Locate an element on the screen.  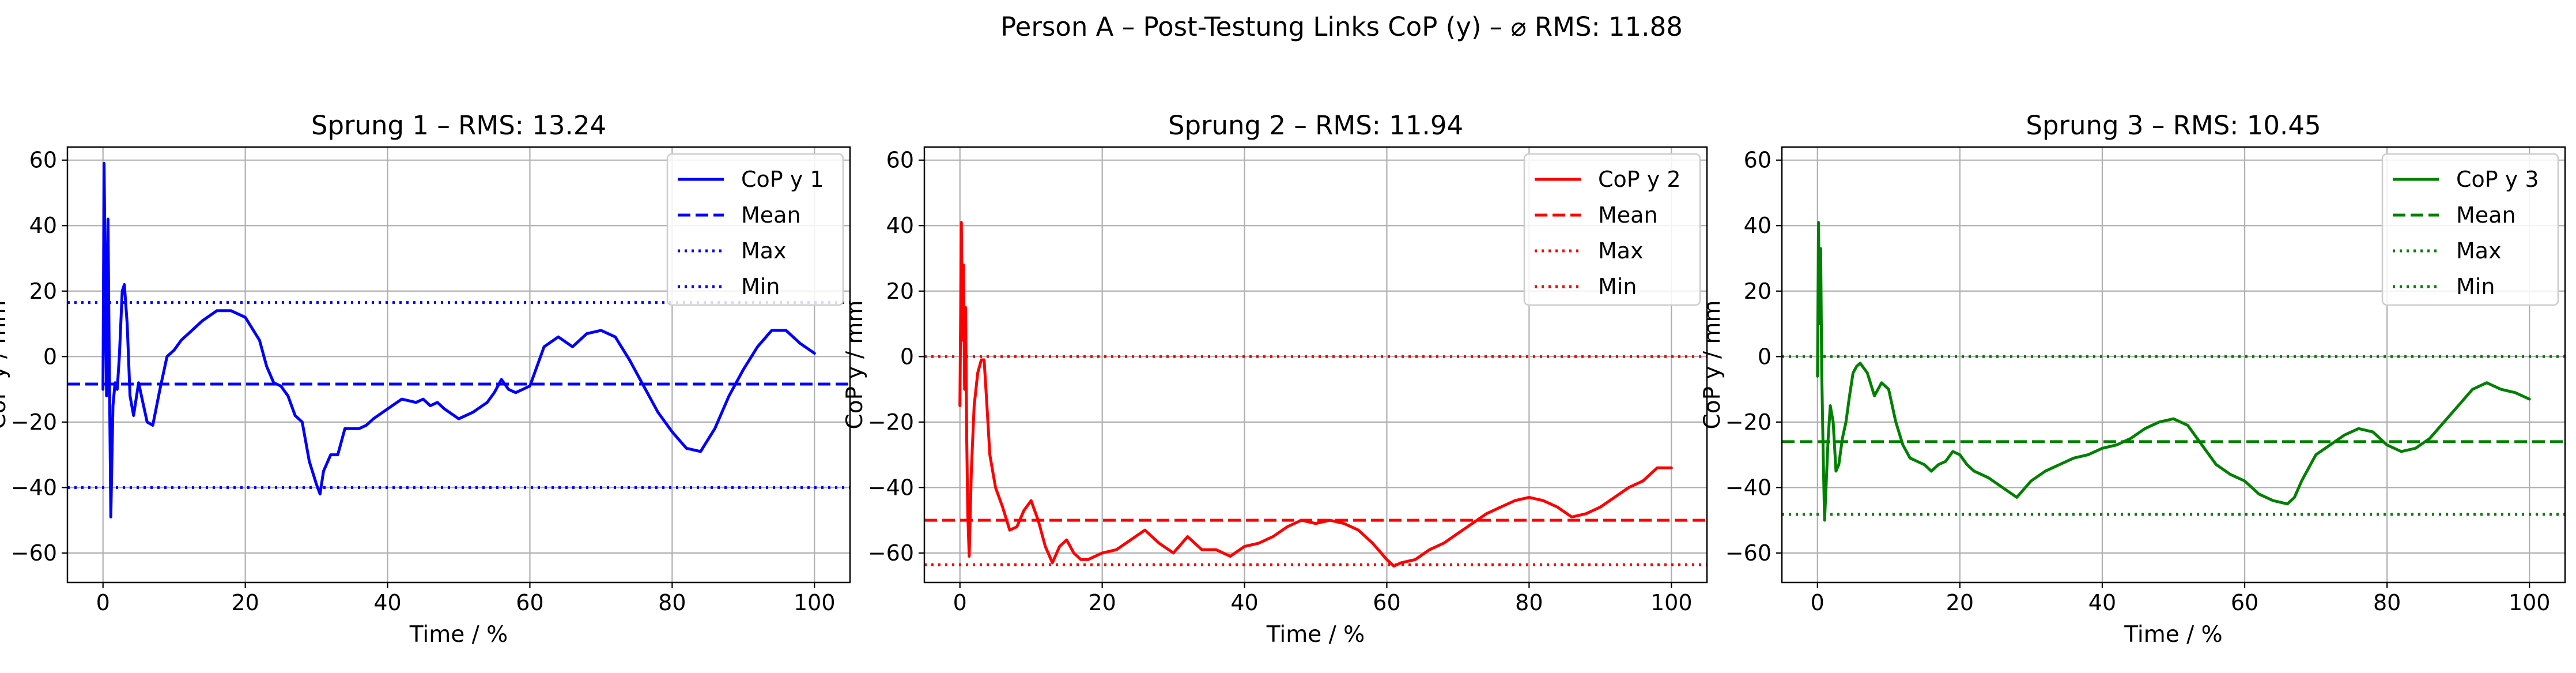
subplot-title: Sprung 1 – RMS: 13.24 is located at coordinates (458, 125).